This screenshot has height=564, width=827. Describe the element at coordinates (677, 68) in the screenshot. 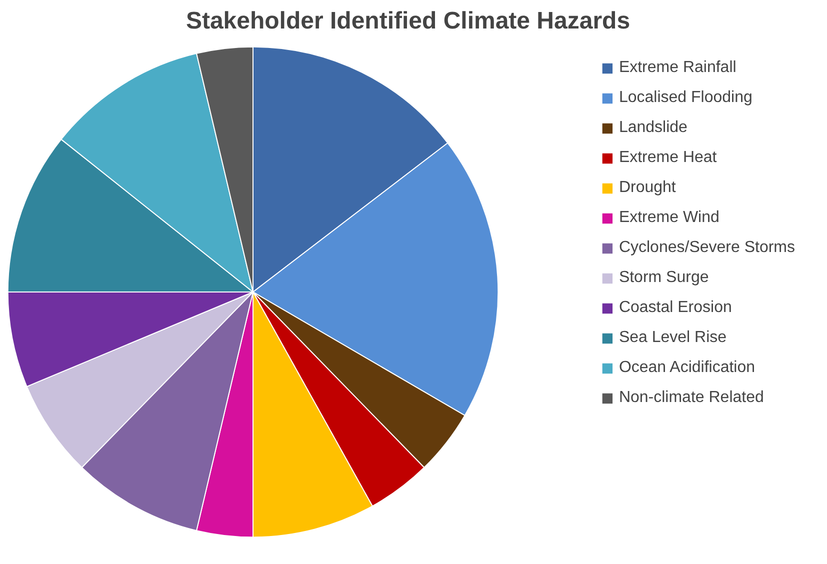

I see `legend-label: Extreme Rainfall` at that location.